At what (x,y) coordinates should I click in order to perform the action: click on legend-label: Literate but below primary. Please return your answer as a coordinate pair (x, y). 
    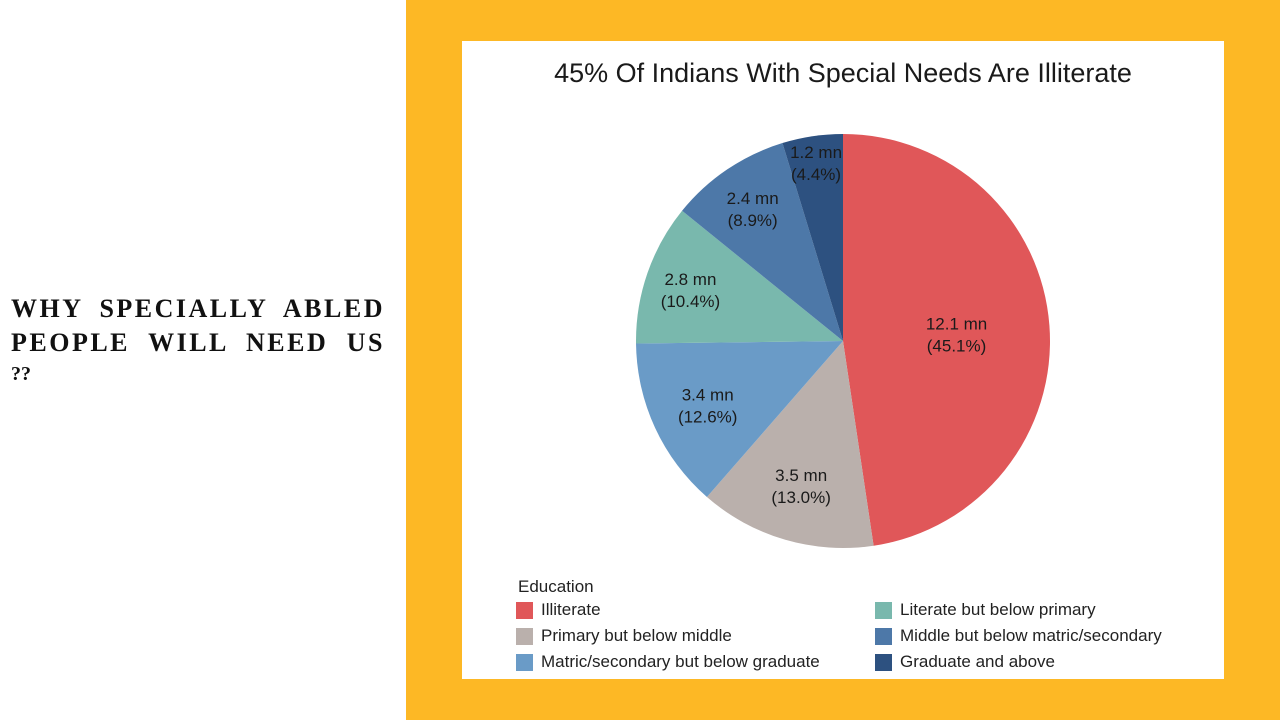
    Looking at the image, I should click on (998, 609).